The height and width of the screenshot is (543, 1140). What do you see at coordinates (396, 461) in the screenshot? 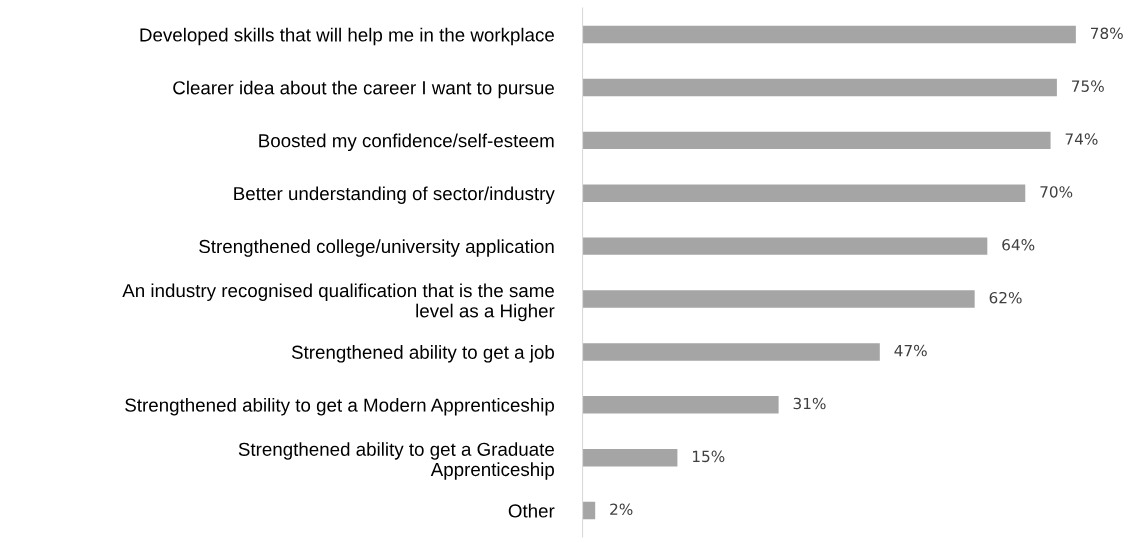
I see `y-tick-label: Strengthened ability to get a Graduate Apprenticeship` at bounding box center [396, 461].